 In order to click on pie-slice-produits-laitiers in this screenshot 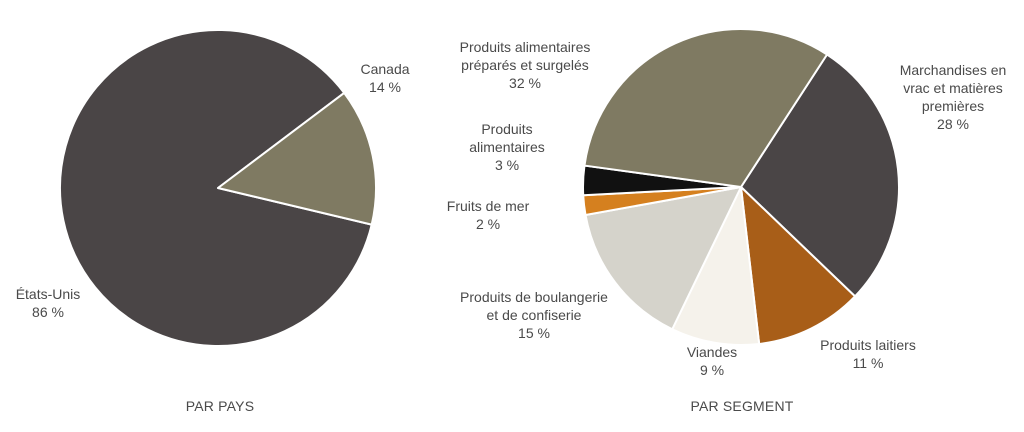, I will do `click(798, 265)`.